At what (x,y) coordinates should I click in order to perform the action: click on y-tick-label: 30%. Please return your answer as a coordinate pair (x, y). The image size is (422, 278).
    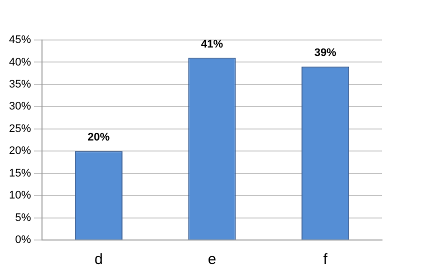
    Looking at the image, I should click on (20, 106).